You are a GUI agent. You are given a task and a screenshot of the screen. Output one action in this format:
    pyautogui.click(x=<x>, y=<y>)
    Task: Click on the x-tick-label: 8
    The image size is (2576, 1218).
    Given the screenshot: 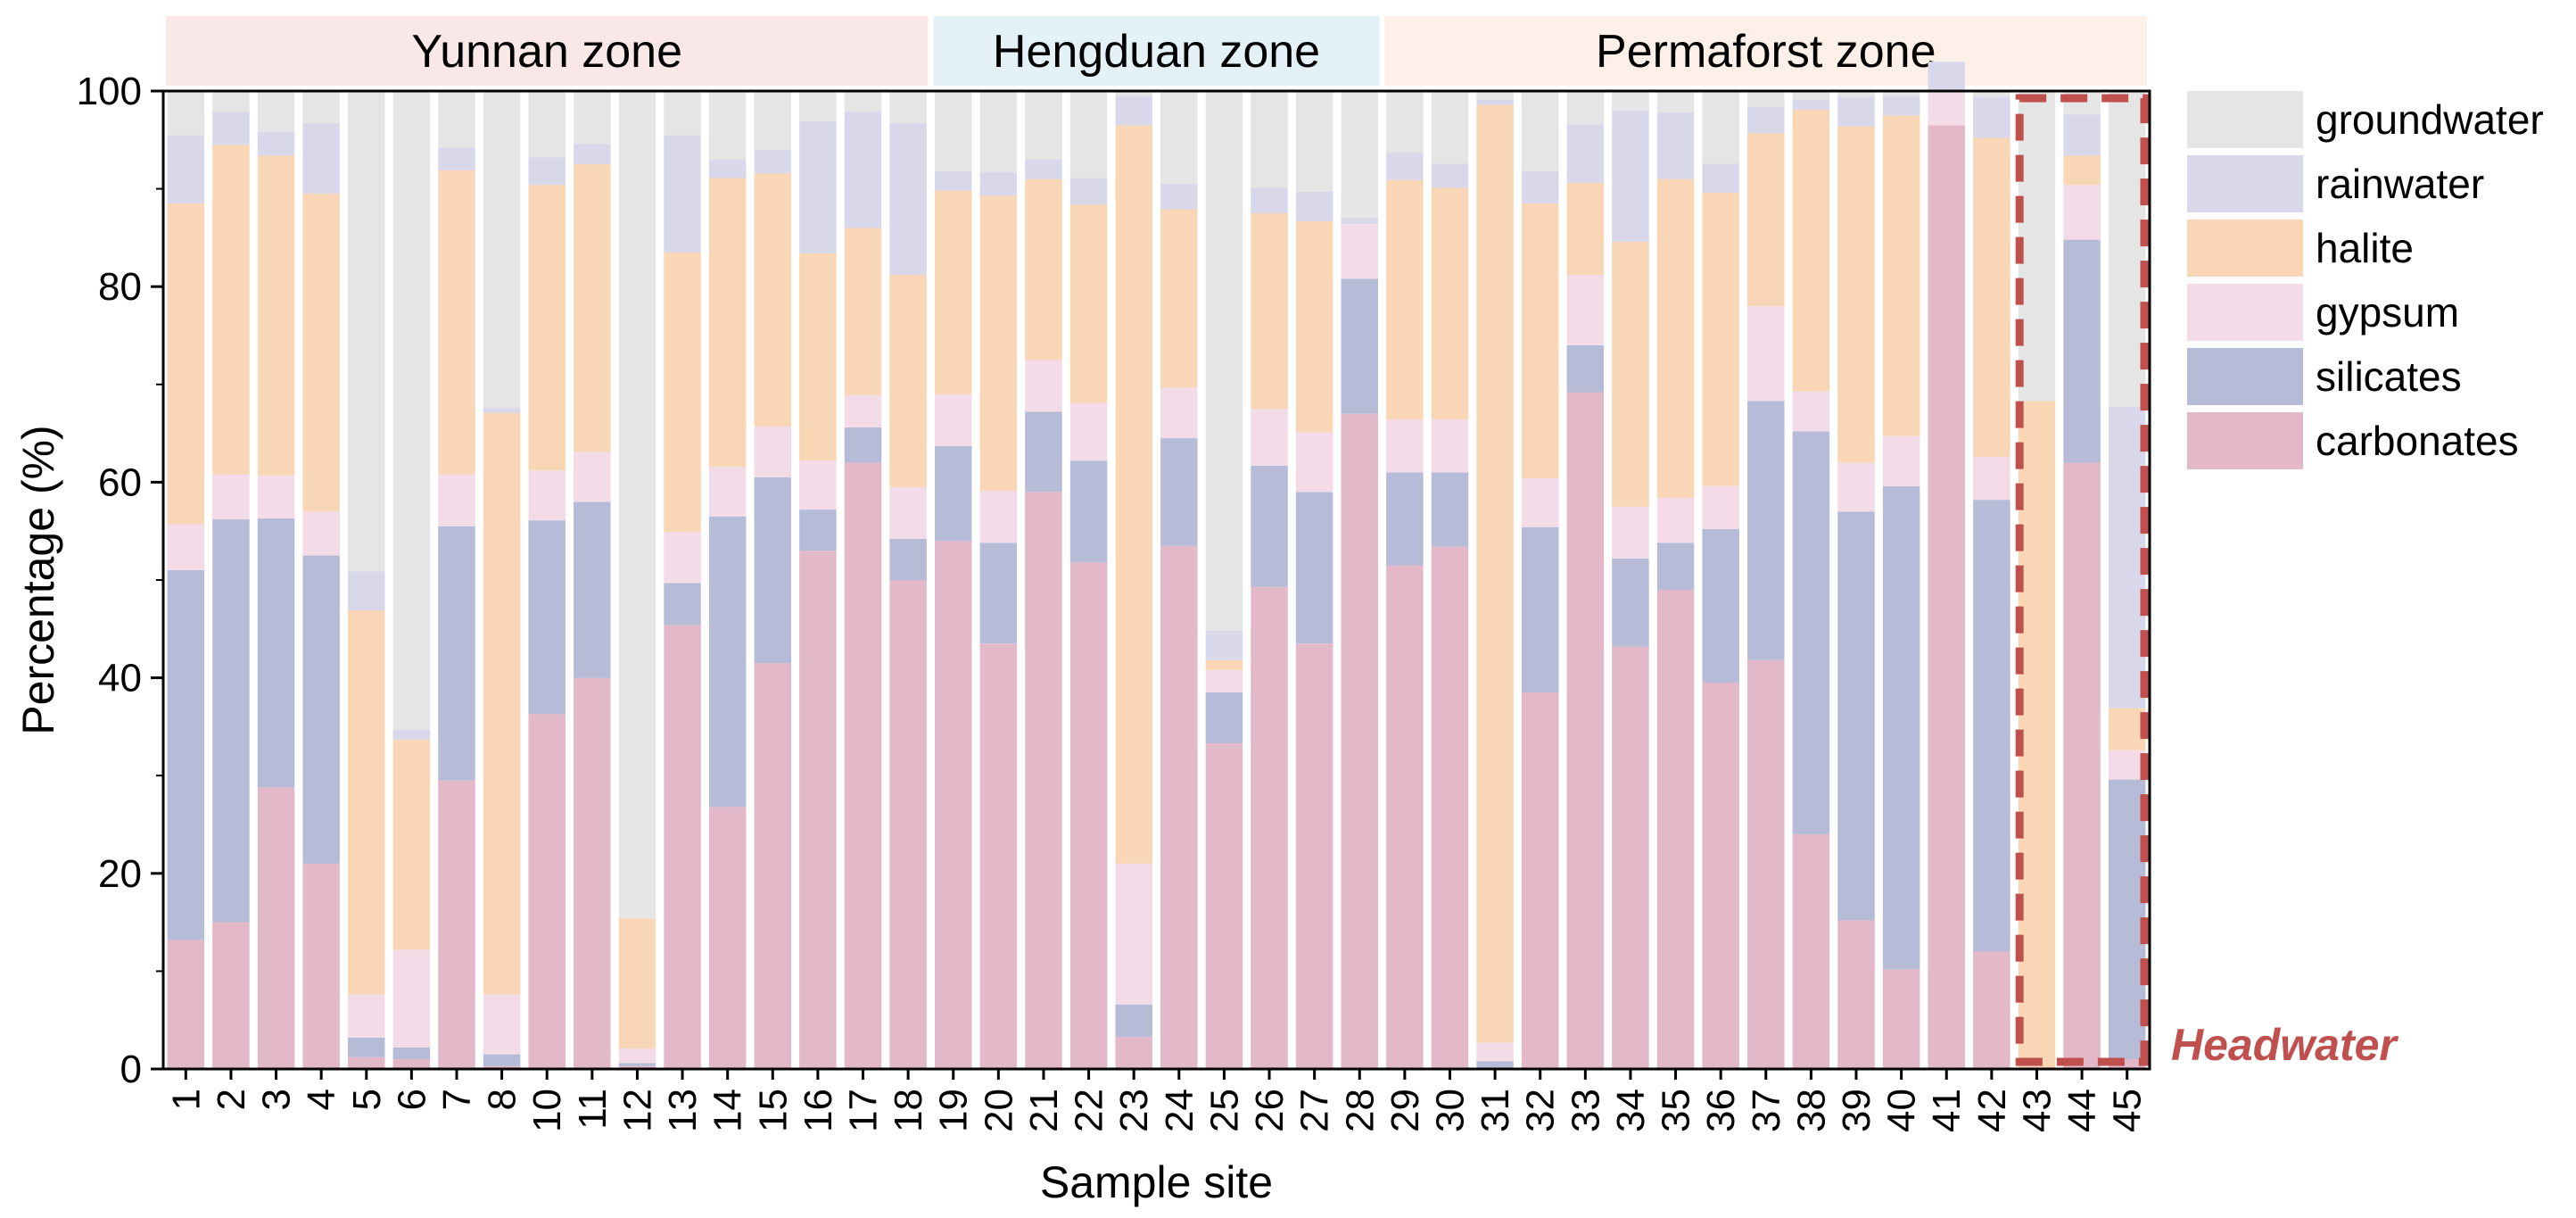 What is the action you would take?
    pyautogui.click(x=503, y=1099)
    